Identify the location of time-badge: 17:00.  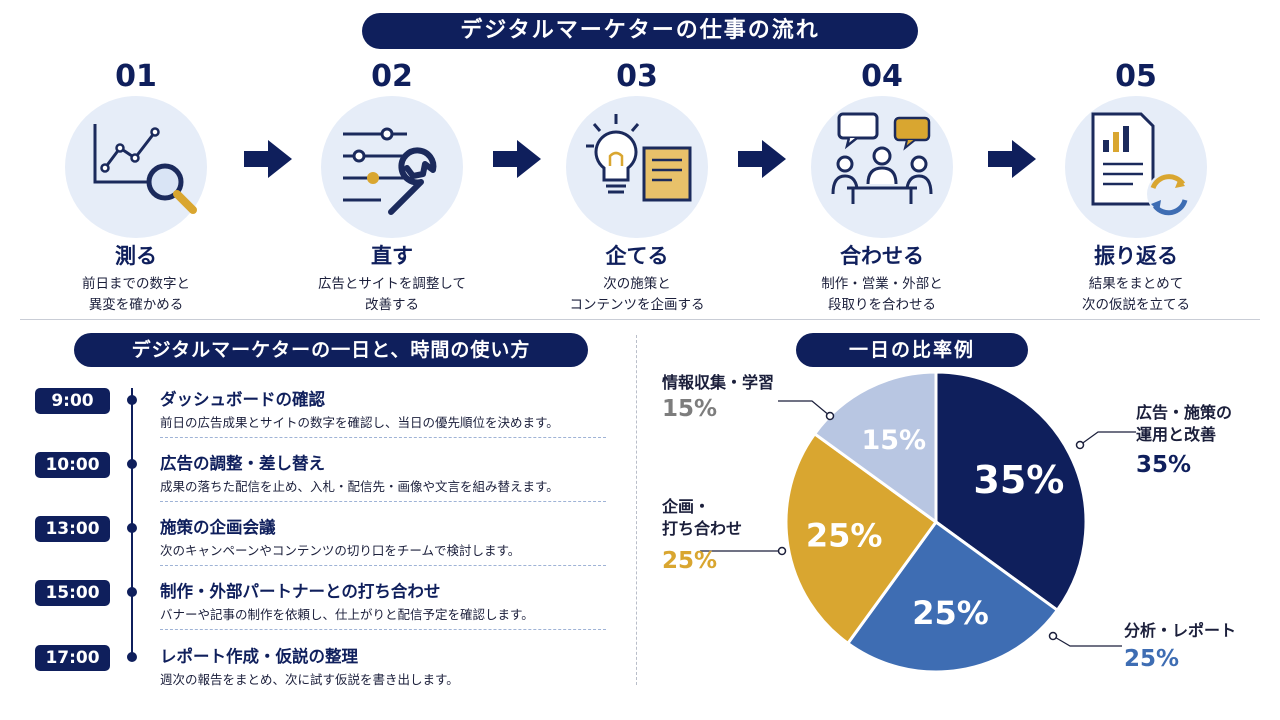
(72, 658).